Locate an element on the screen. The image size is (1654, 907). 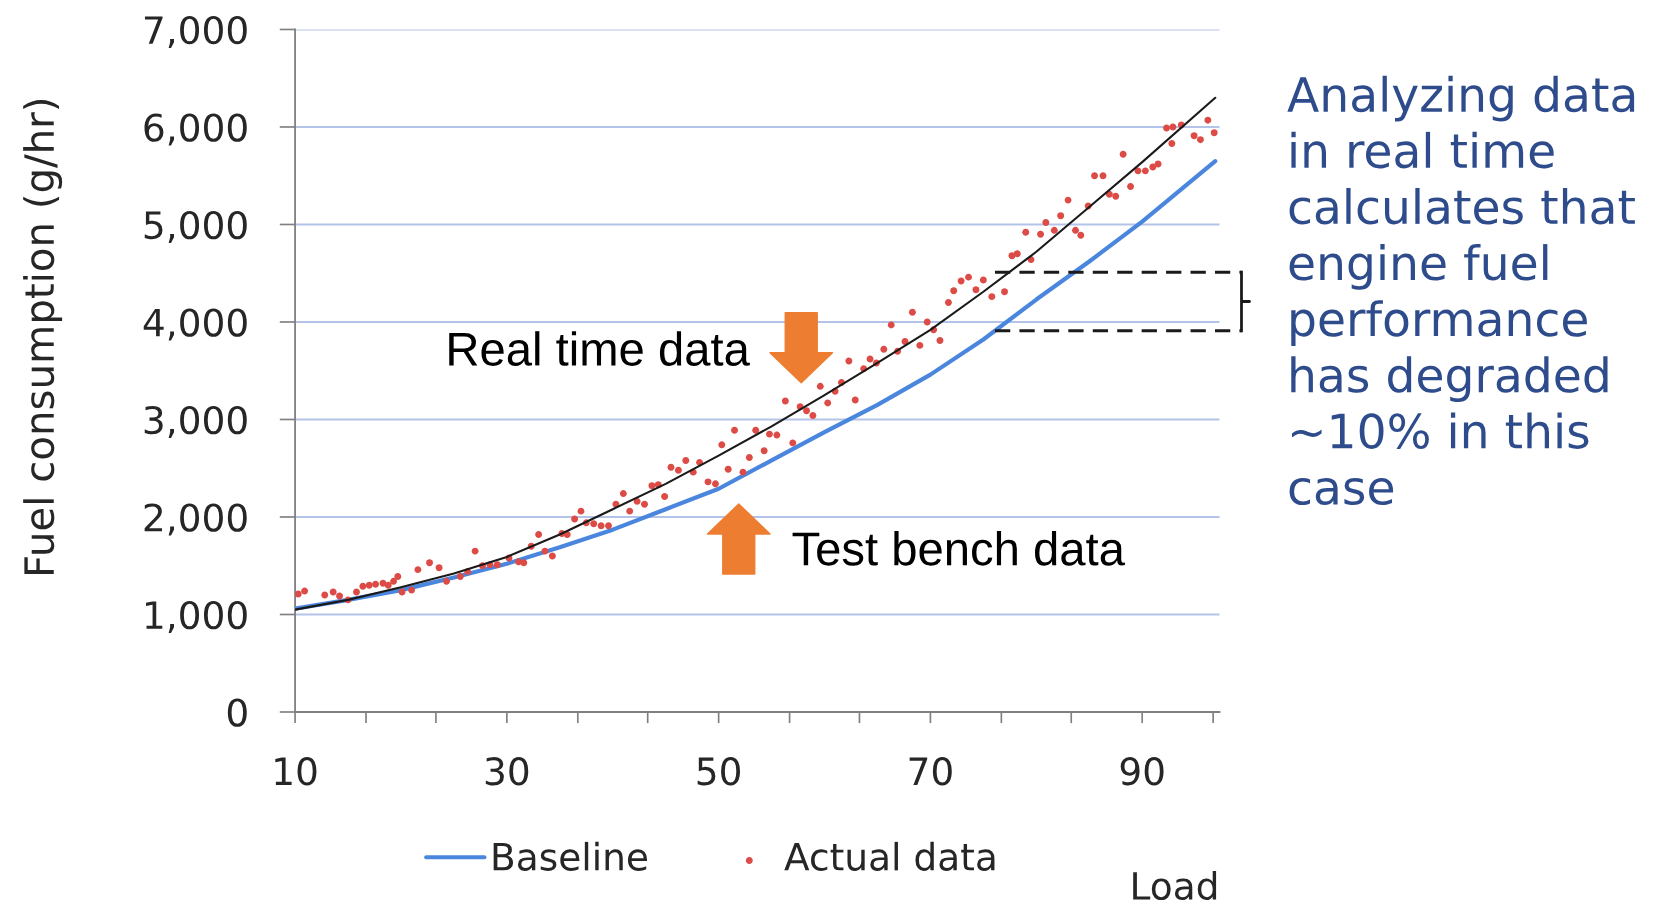
y-tick-label: 5,000 is located at coordinates (195, 227).